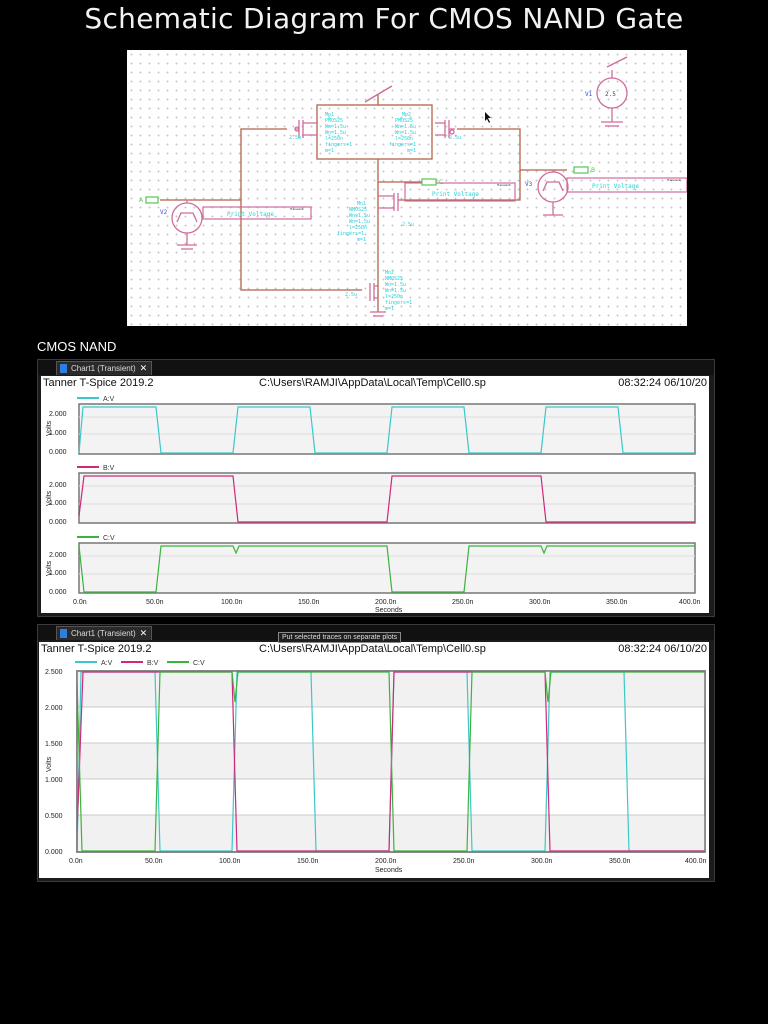  What do you see at coordinates (140, 663) in the screenshot?
I see `legend: A:V B:V C:V` at bounding box center [140, 663].